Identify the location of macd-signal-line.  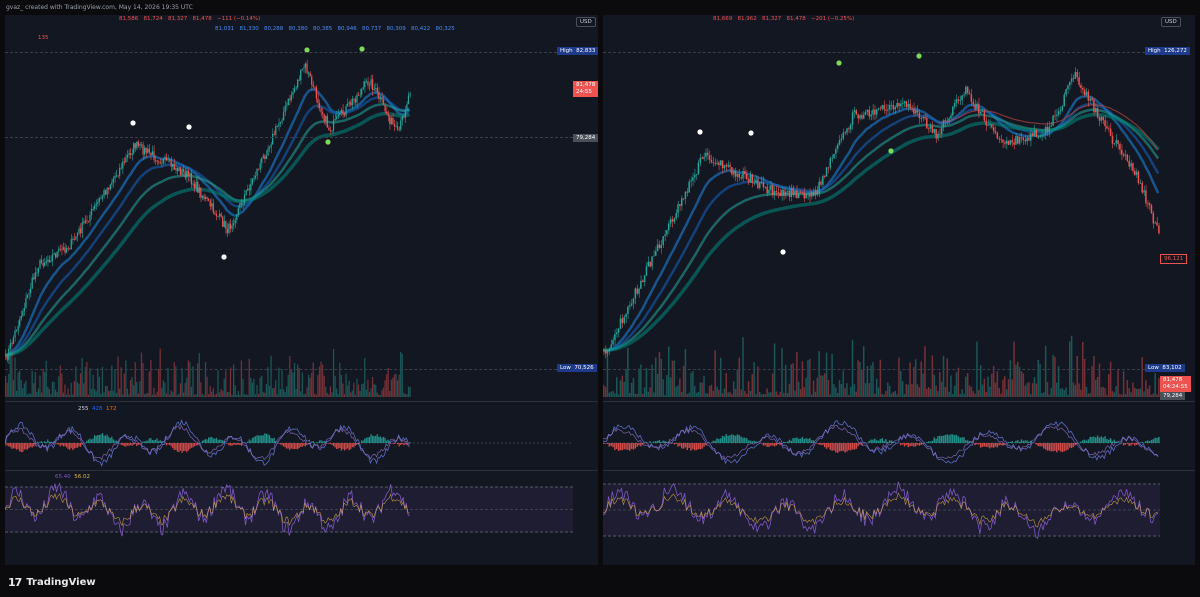
(207, 442).